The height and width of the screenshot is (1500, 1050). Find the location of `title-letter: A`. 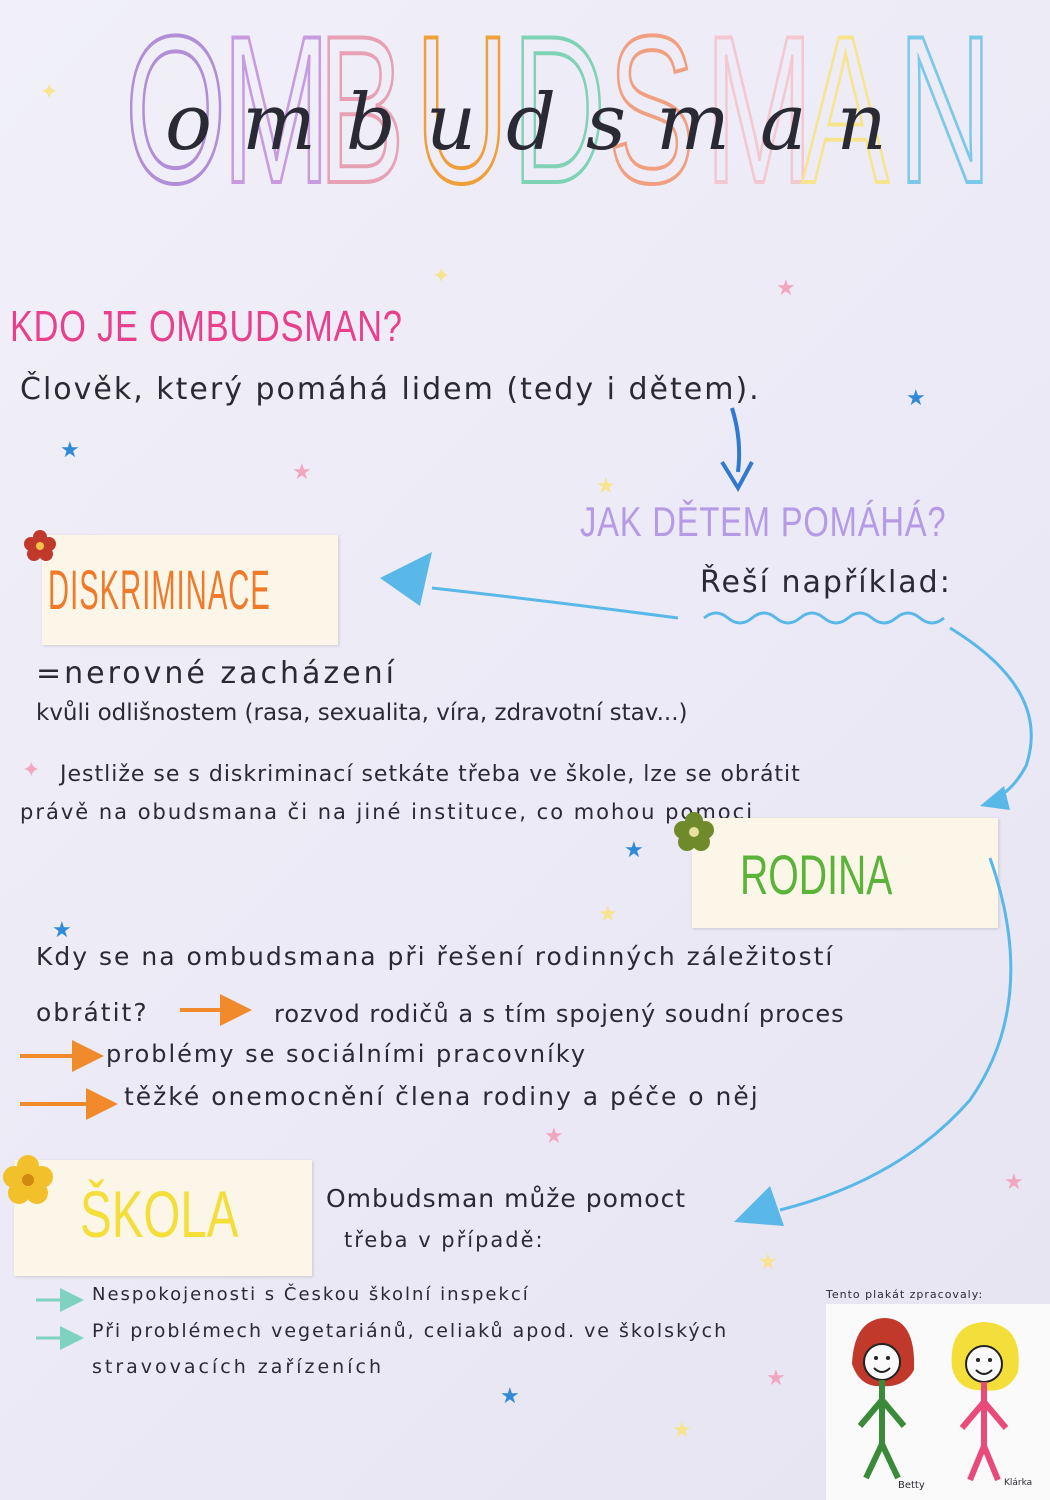

title-letter: A is located at coordinates (845, 113).